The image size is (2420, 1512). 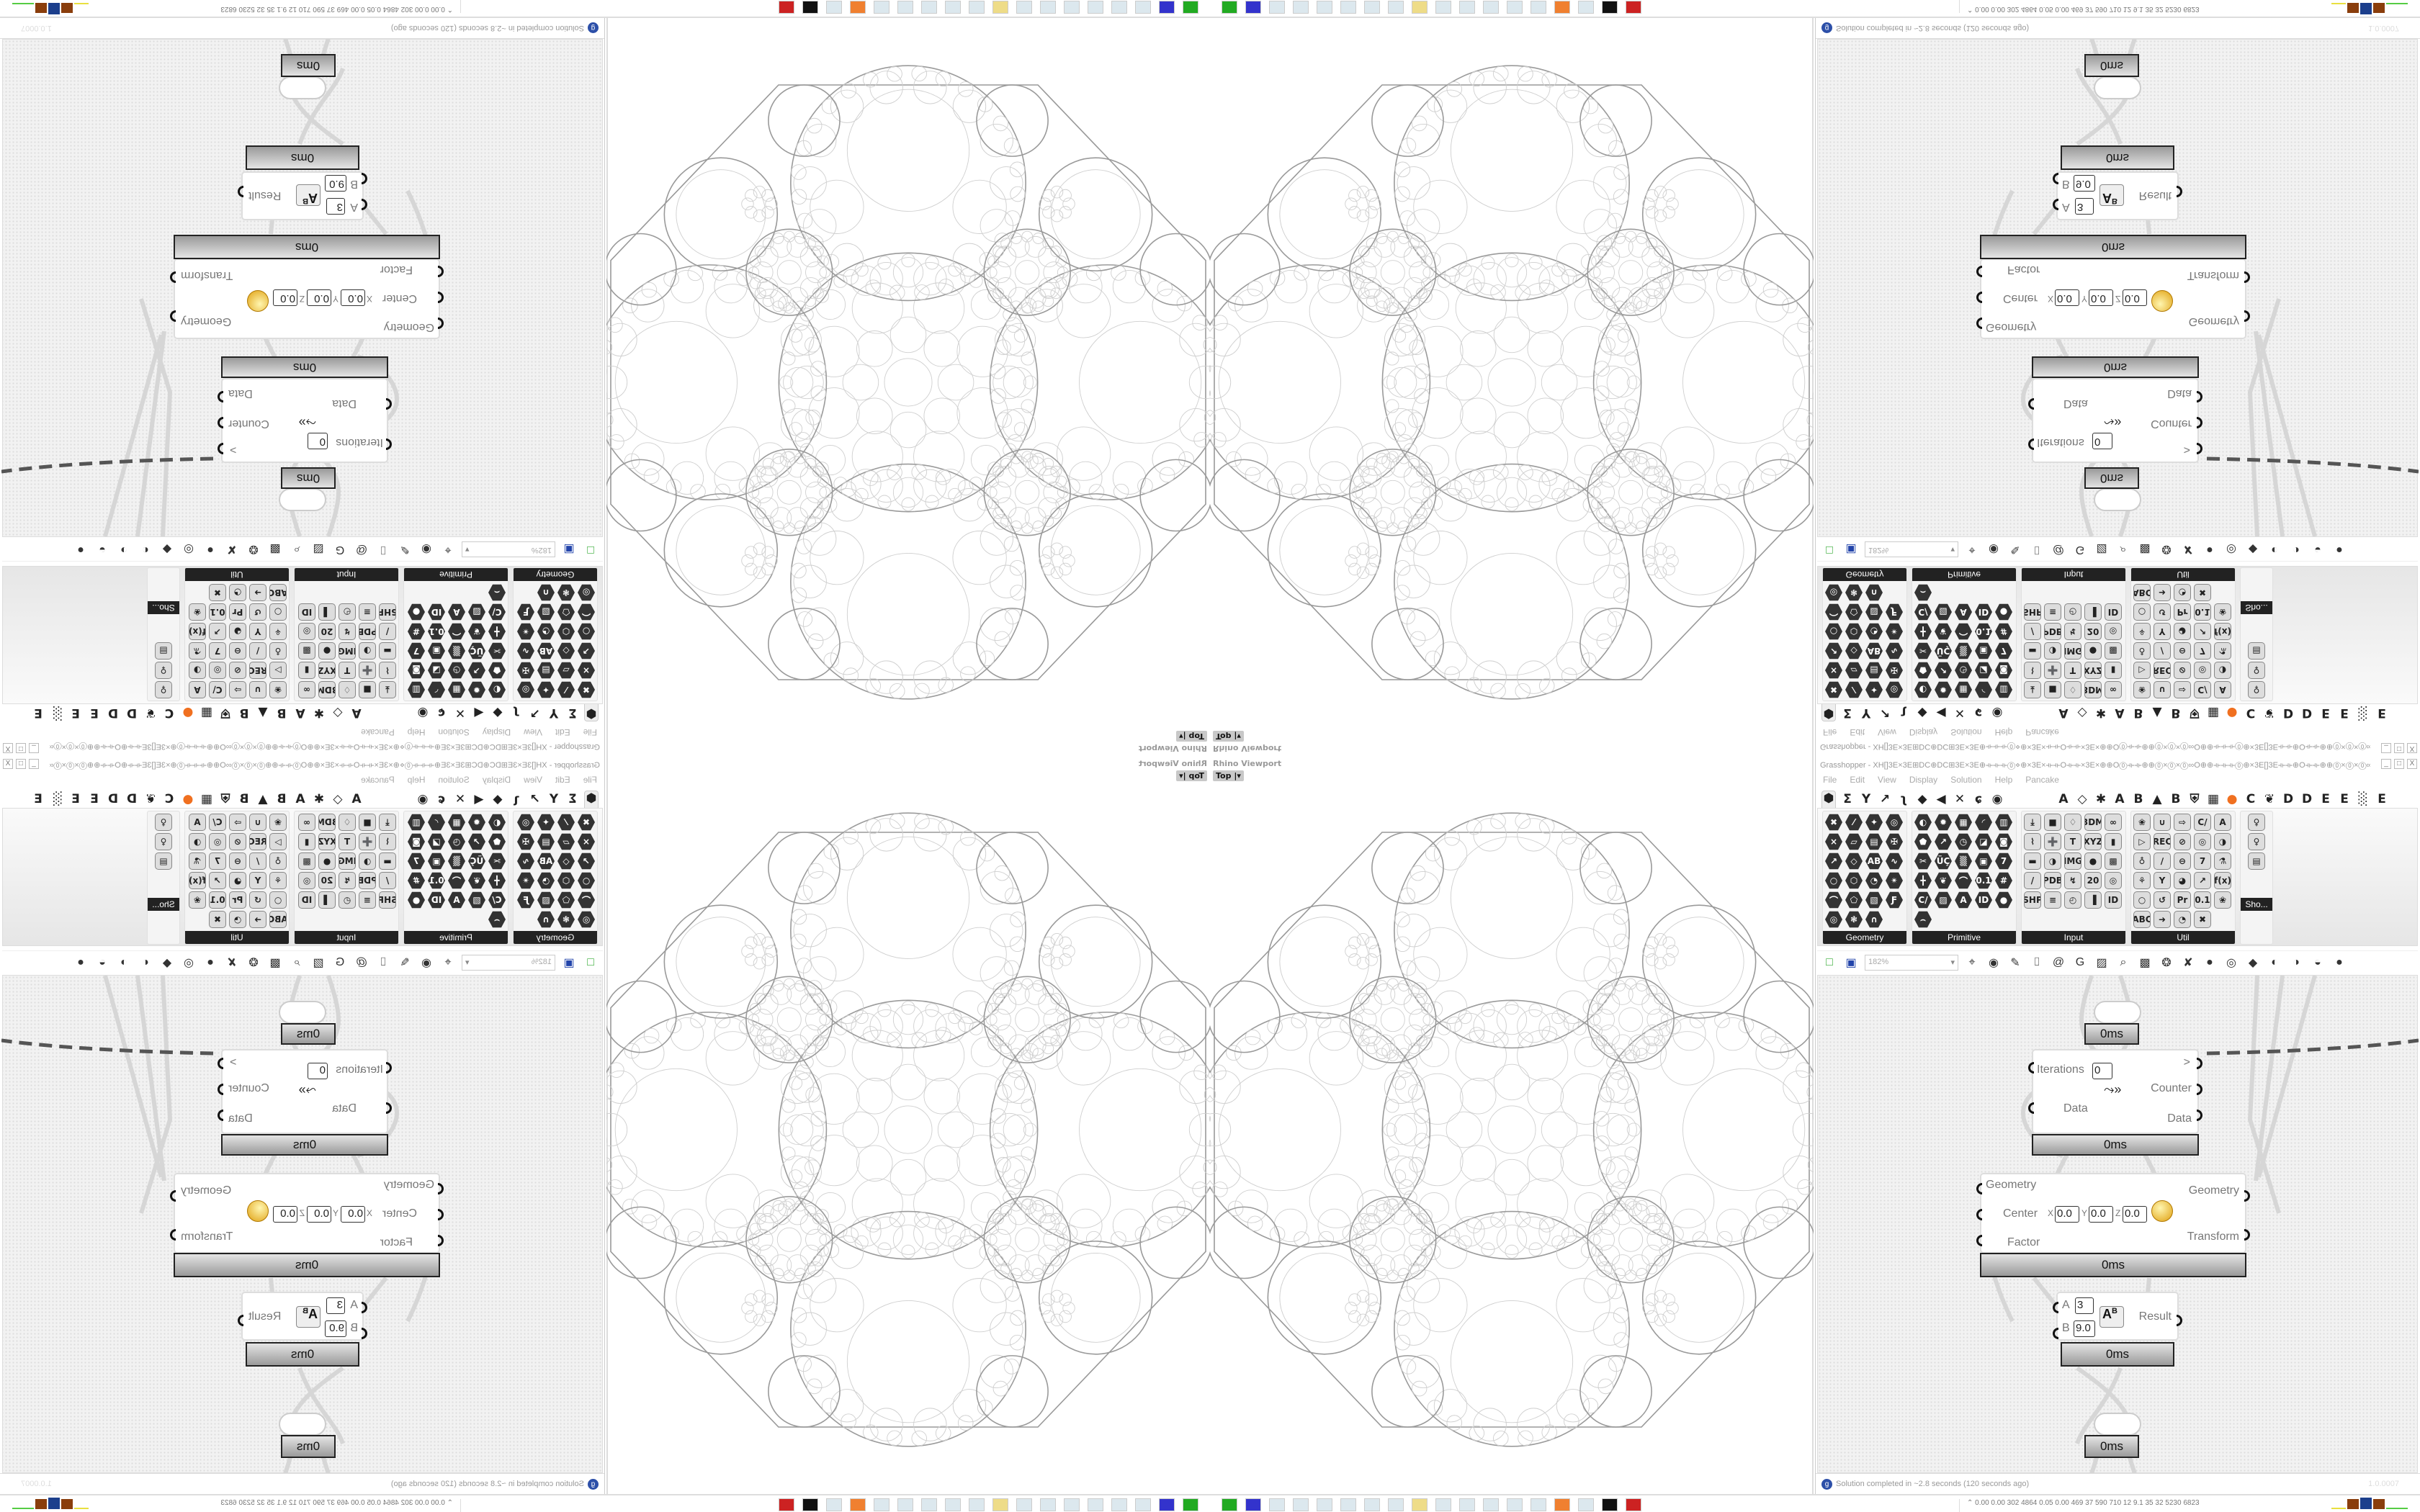 I want to click on firefox-icon, so click(x=858, y=1504).